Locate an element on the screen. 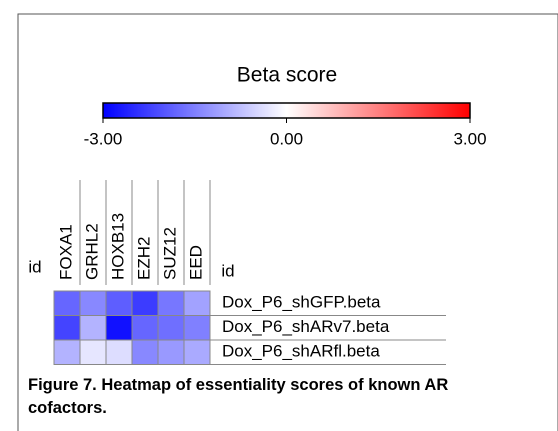 The height and width of the screenshot is (431, 558). colorbar-tick-label: 3.00 is located at coordinates (469, 138).